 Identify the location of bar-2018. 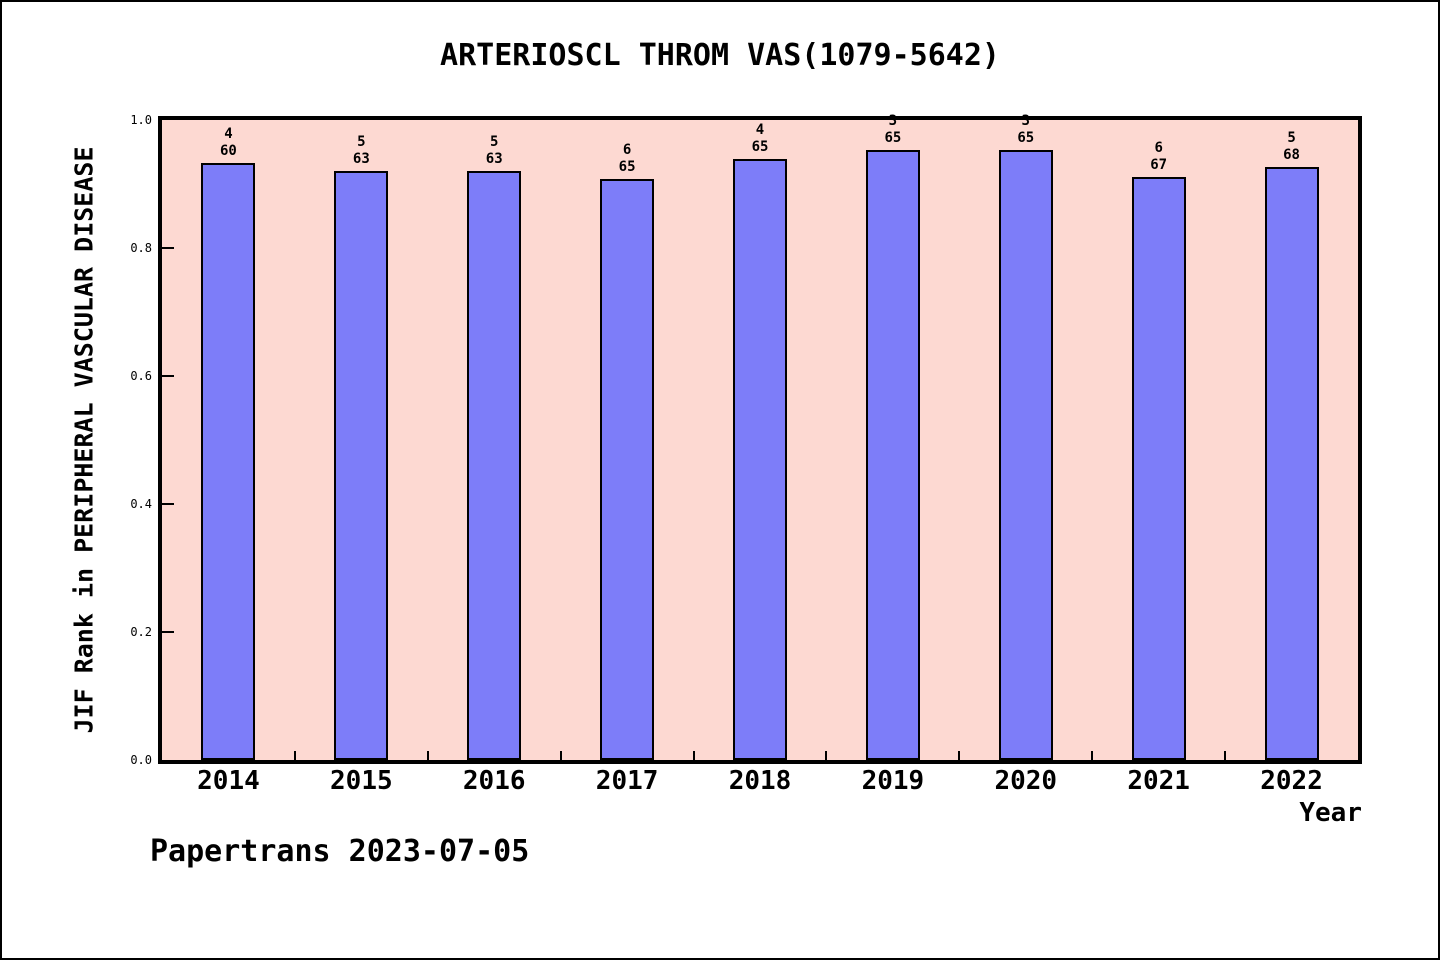
(760, 459).